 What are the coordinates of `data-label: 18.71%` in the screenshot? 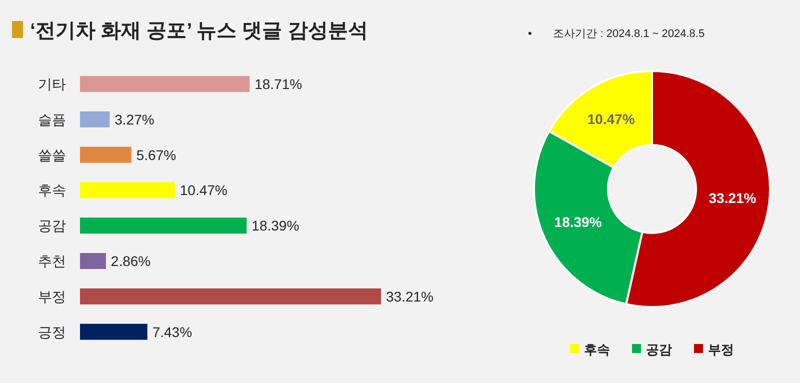 It's located at (278, 84).